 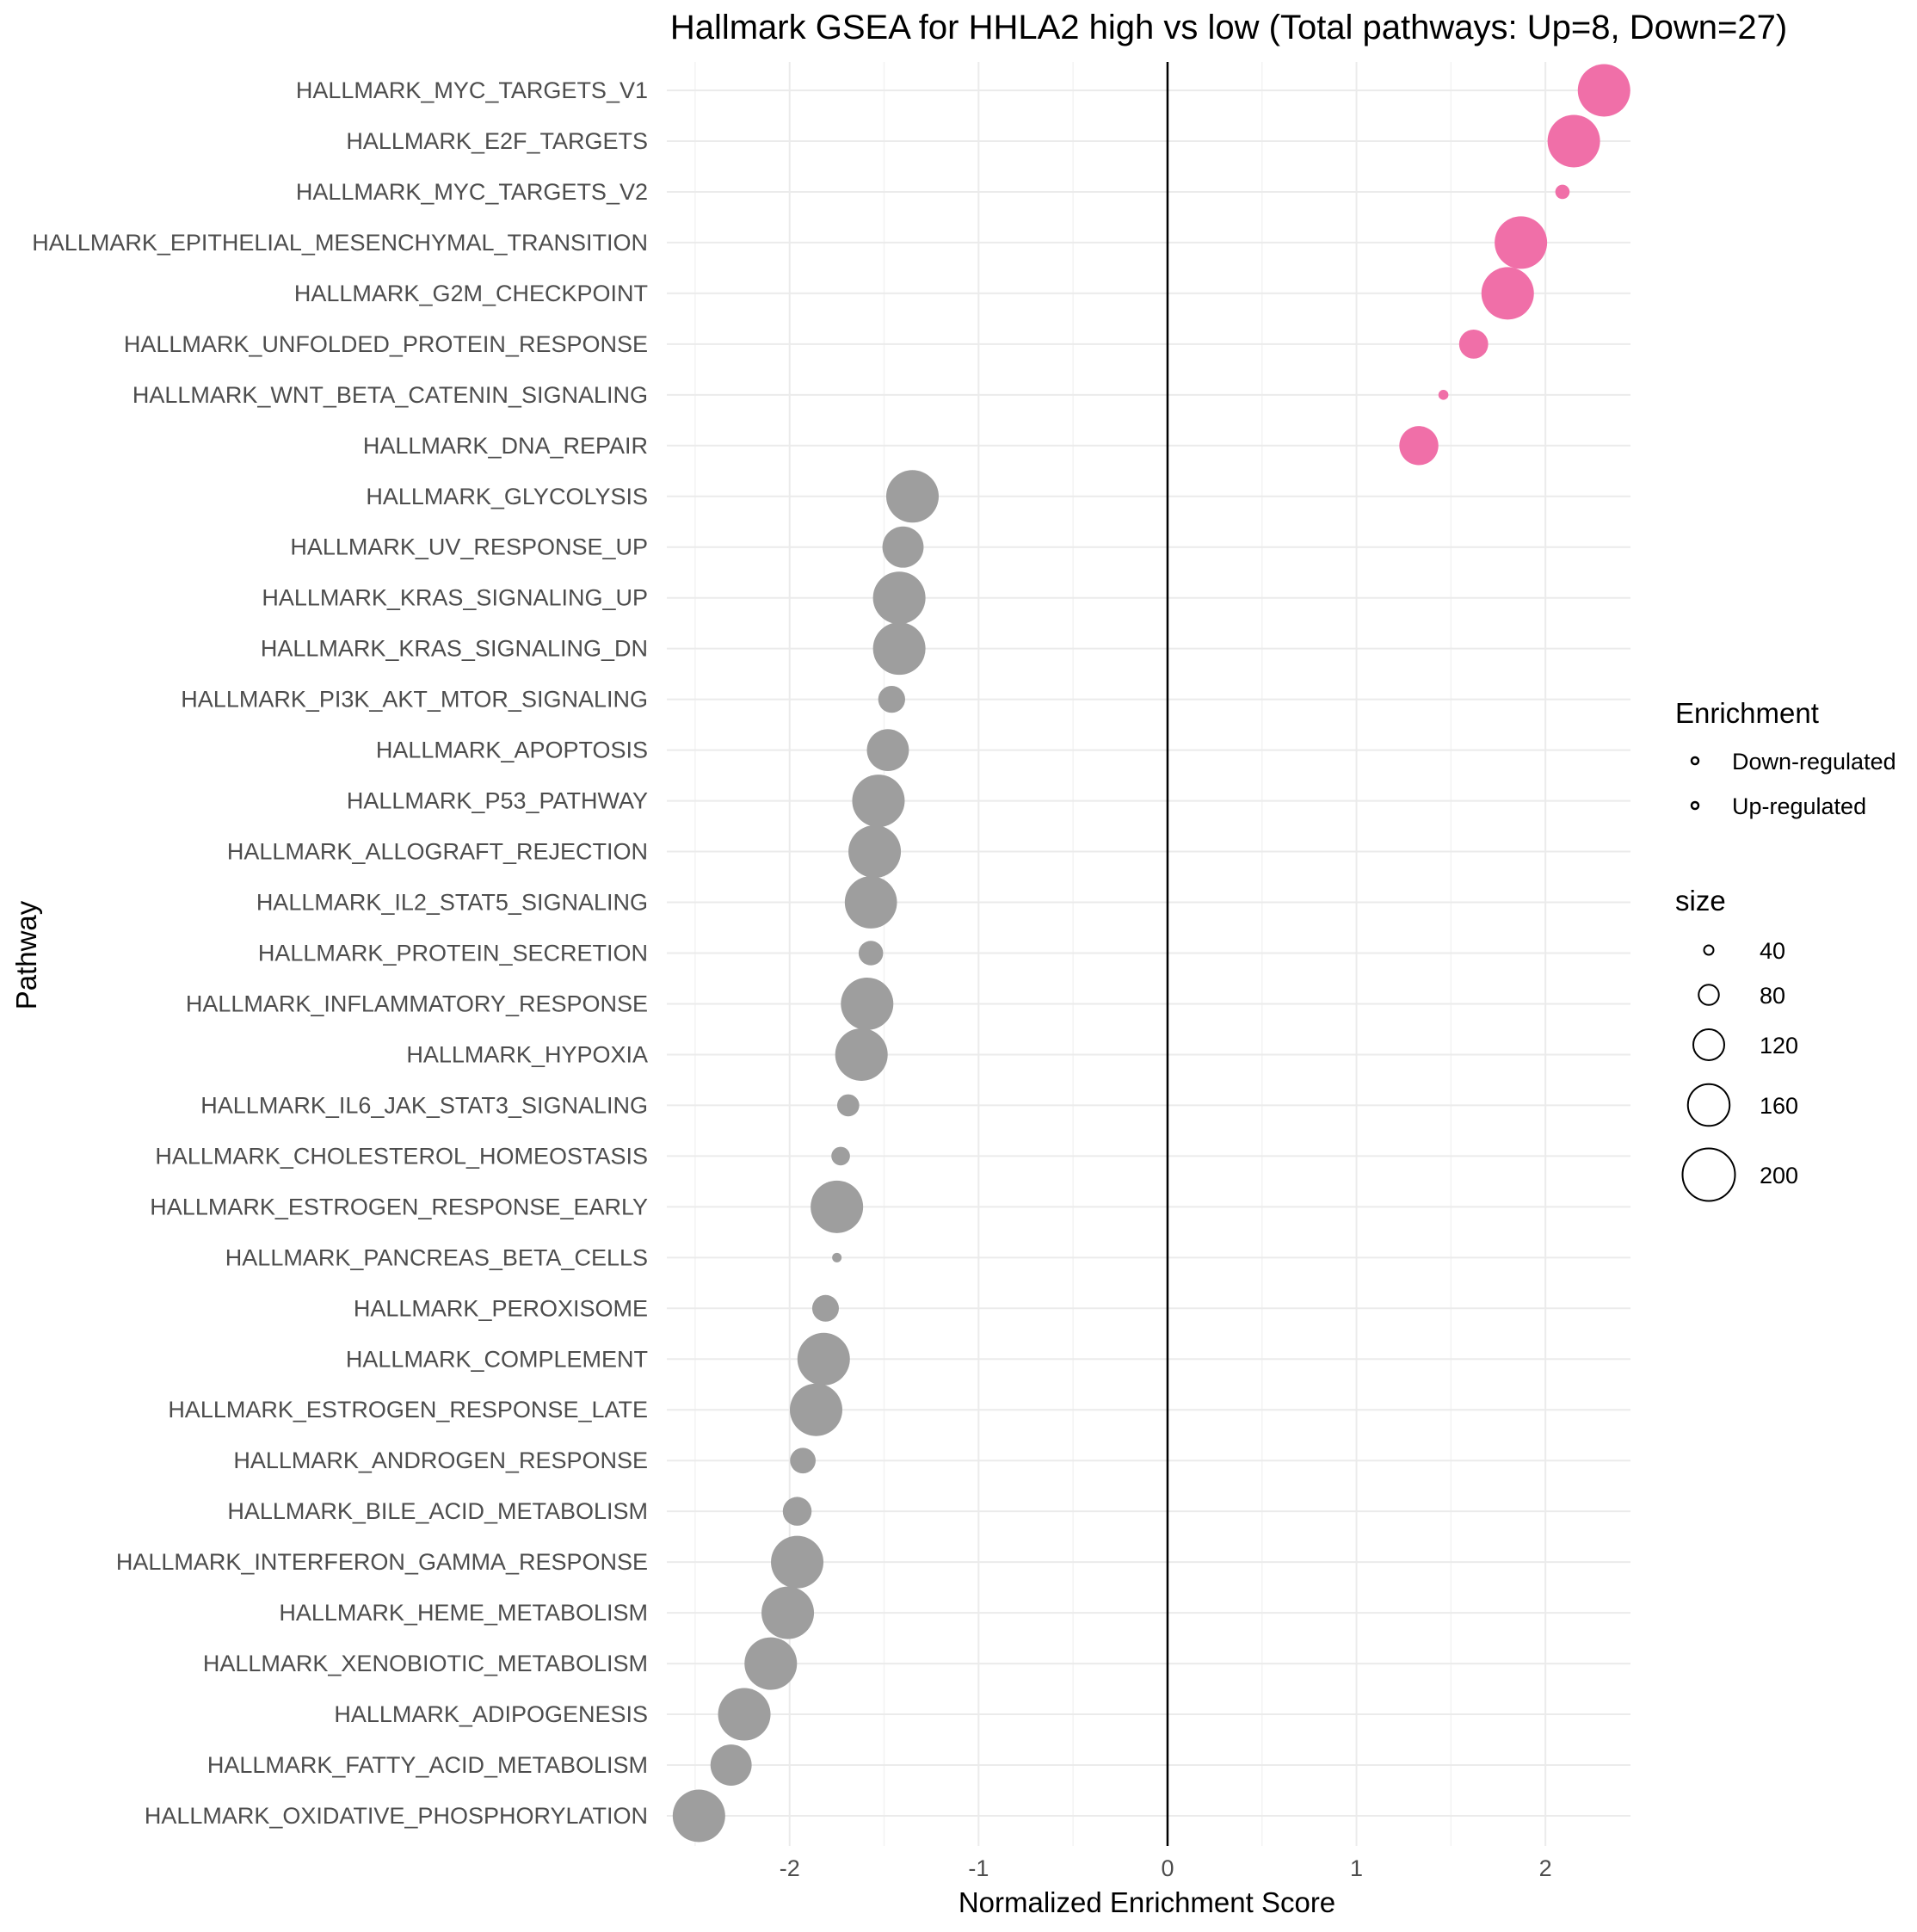 I want to click on pathway-label: HALLMARK_INFLAMMATORY_RESPONSE, so click(x=417, y=1003).